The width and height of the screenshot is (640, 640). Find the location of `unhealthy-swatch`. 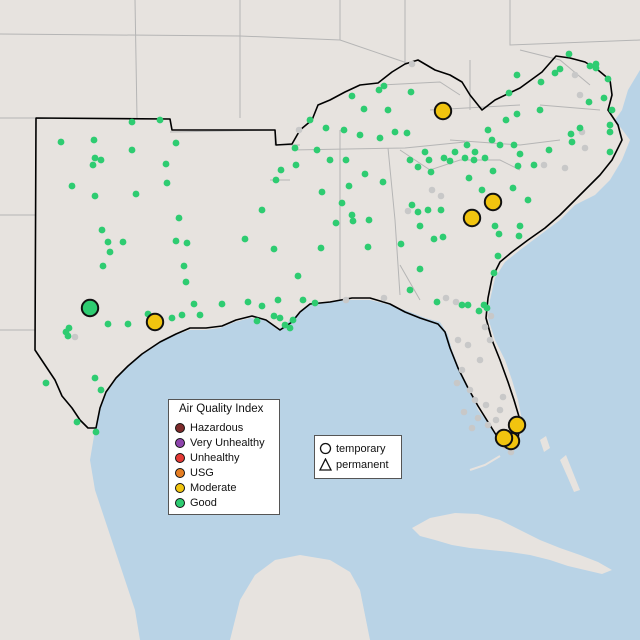

unhealthy-swatch is located at coordinates (180, 458).